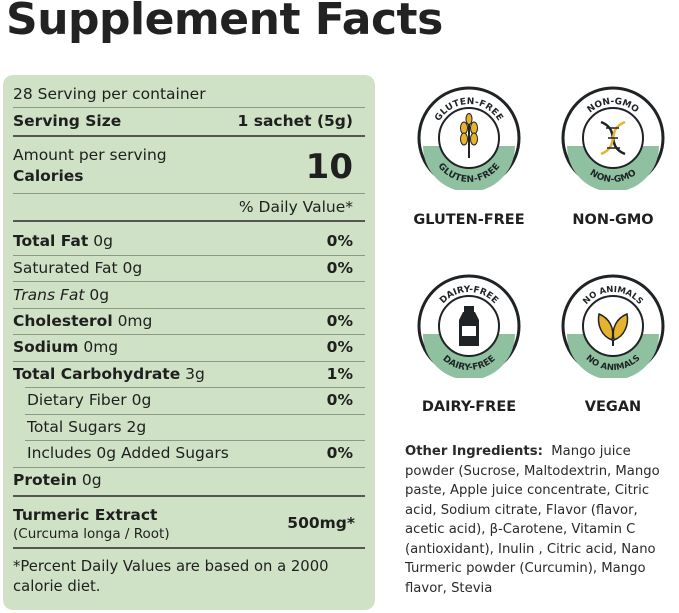 The width and height of the screenshot is (679, 613). What do you see at coordinates (613, 220) in the screenshot?
I see `non-gmo-label: NON-GMO` at bounding box center [613, 220].